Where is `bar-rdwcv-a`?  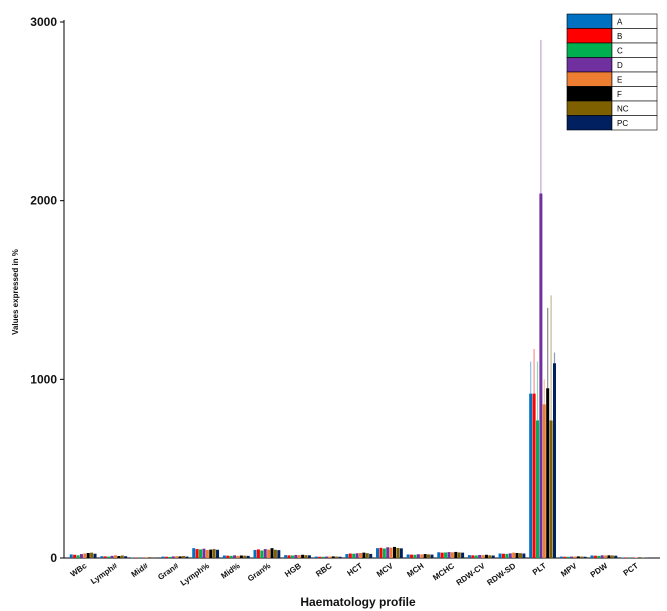
bar-rdwcv-a is located at coordinates (469, 556).